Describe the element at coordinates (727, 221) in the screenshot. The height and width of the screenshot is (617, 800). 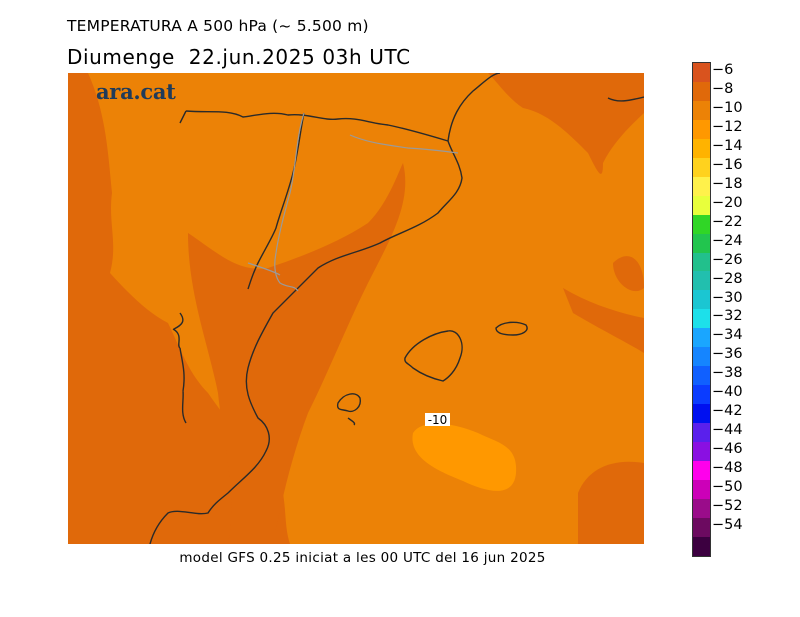
I see `colorbar-label: −22` at that location.